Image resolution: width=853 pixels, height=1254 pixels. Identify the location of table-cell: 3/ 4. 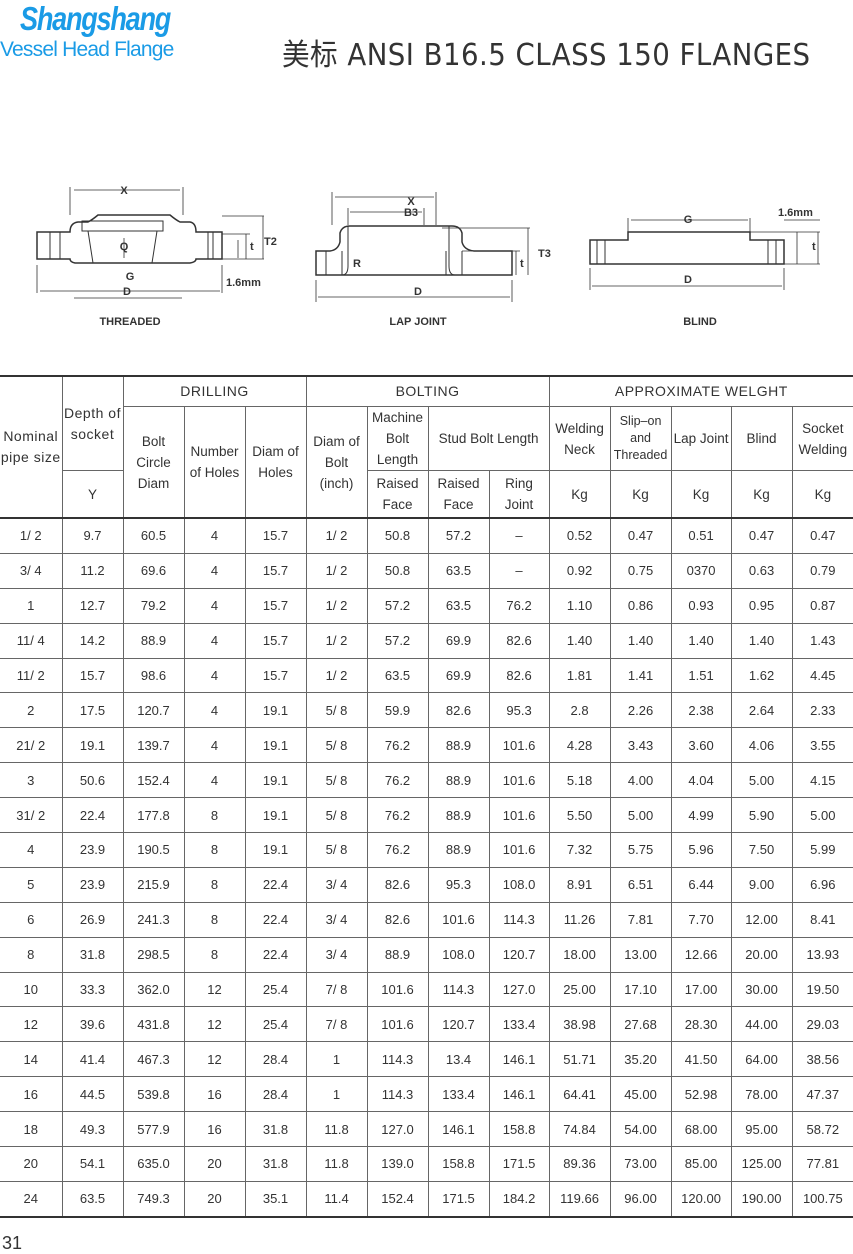
(31, 570).